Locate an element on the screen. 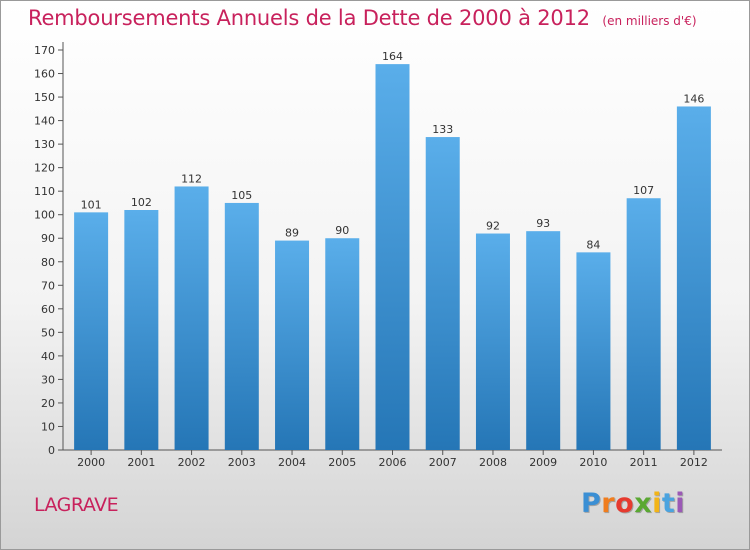 The width and height of the screenshot is (750, 550). bar-value-label: 84 is located at coordinates (593, 244).